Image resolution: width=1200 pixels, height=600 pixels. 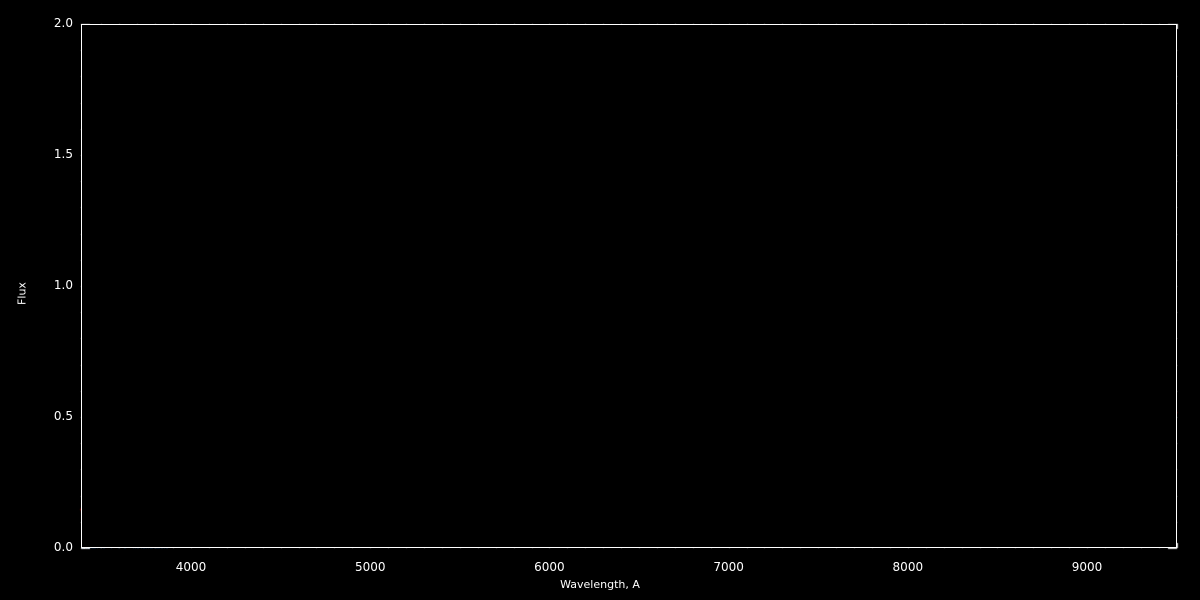 I want to click on x-tick-label: 5000, so click(x=370, y=567).